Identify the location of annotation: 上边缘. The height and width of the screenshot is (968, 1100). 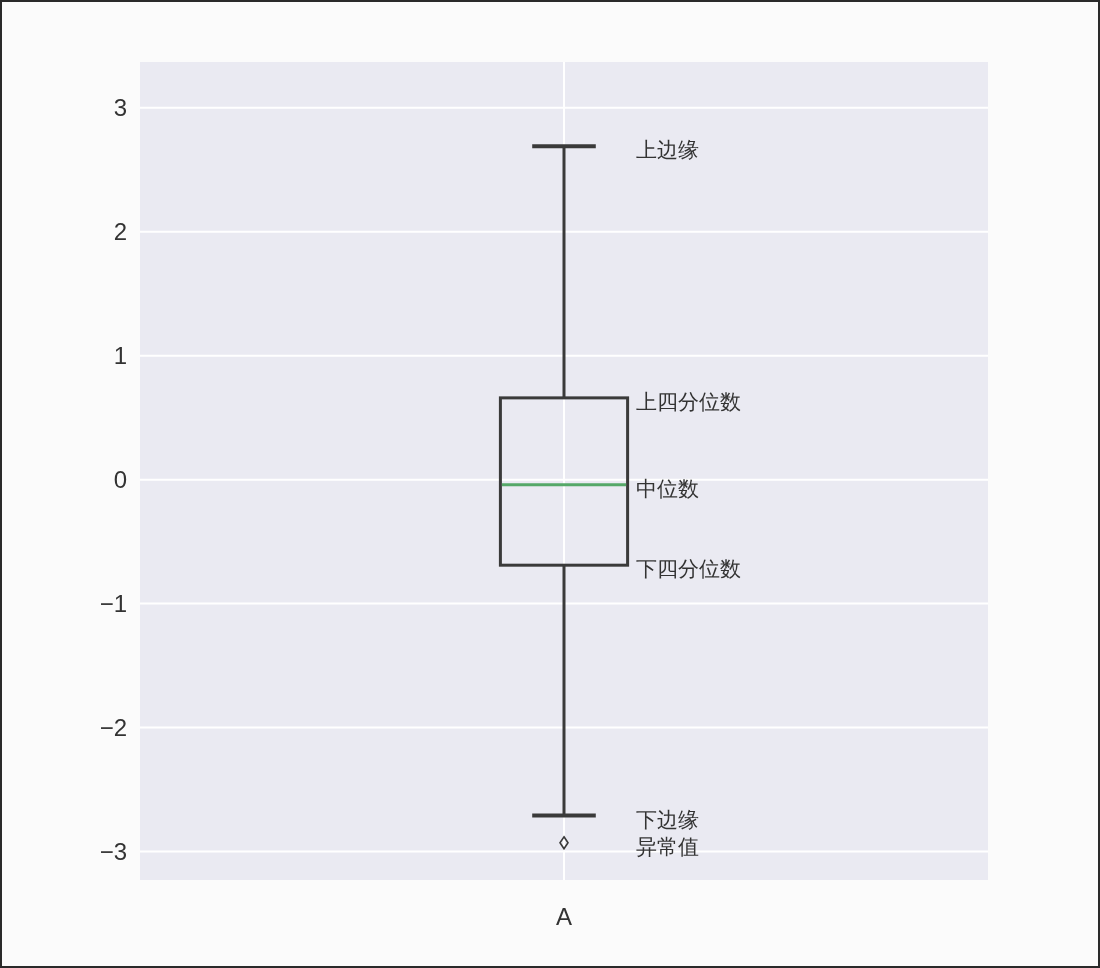
(667, 150).